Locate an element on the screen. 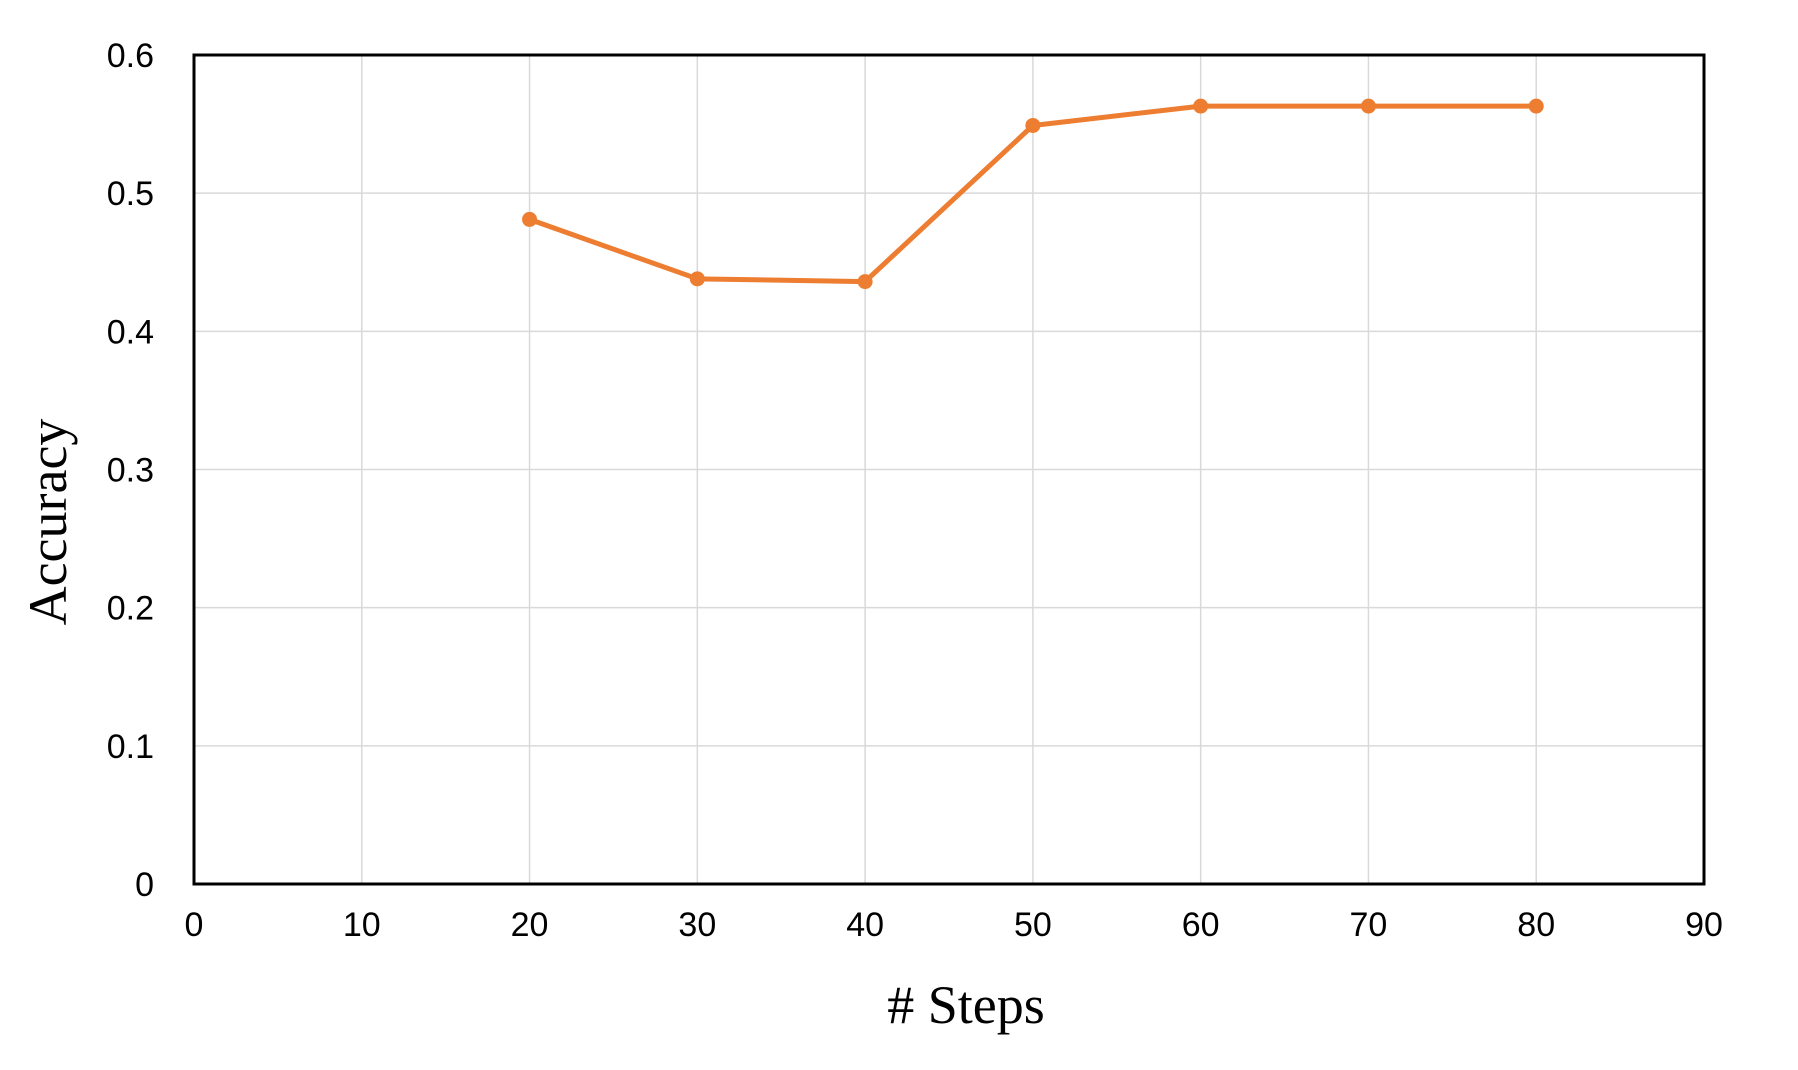 This screenshot has height=1070, width=1798. x-tick-label: 30 is located at coordinates (697, 925).